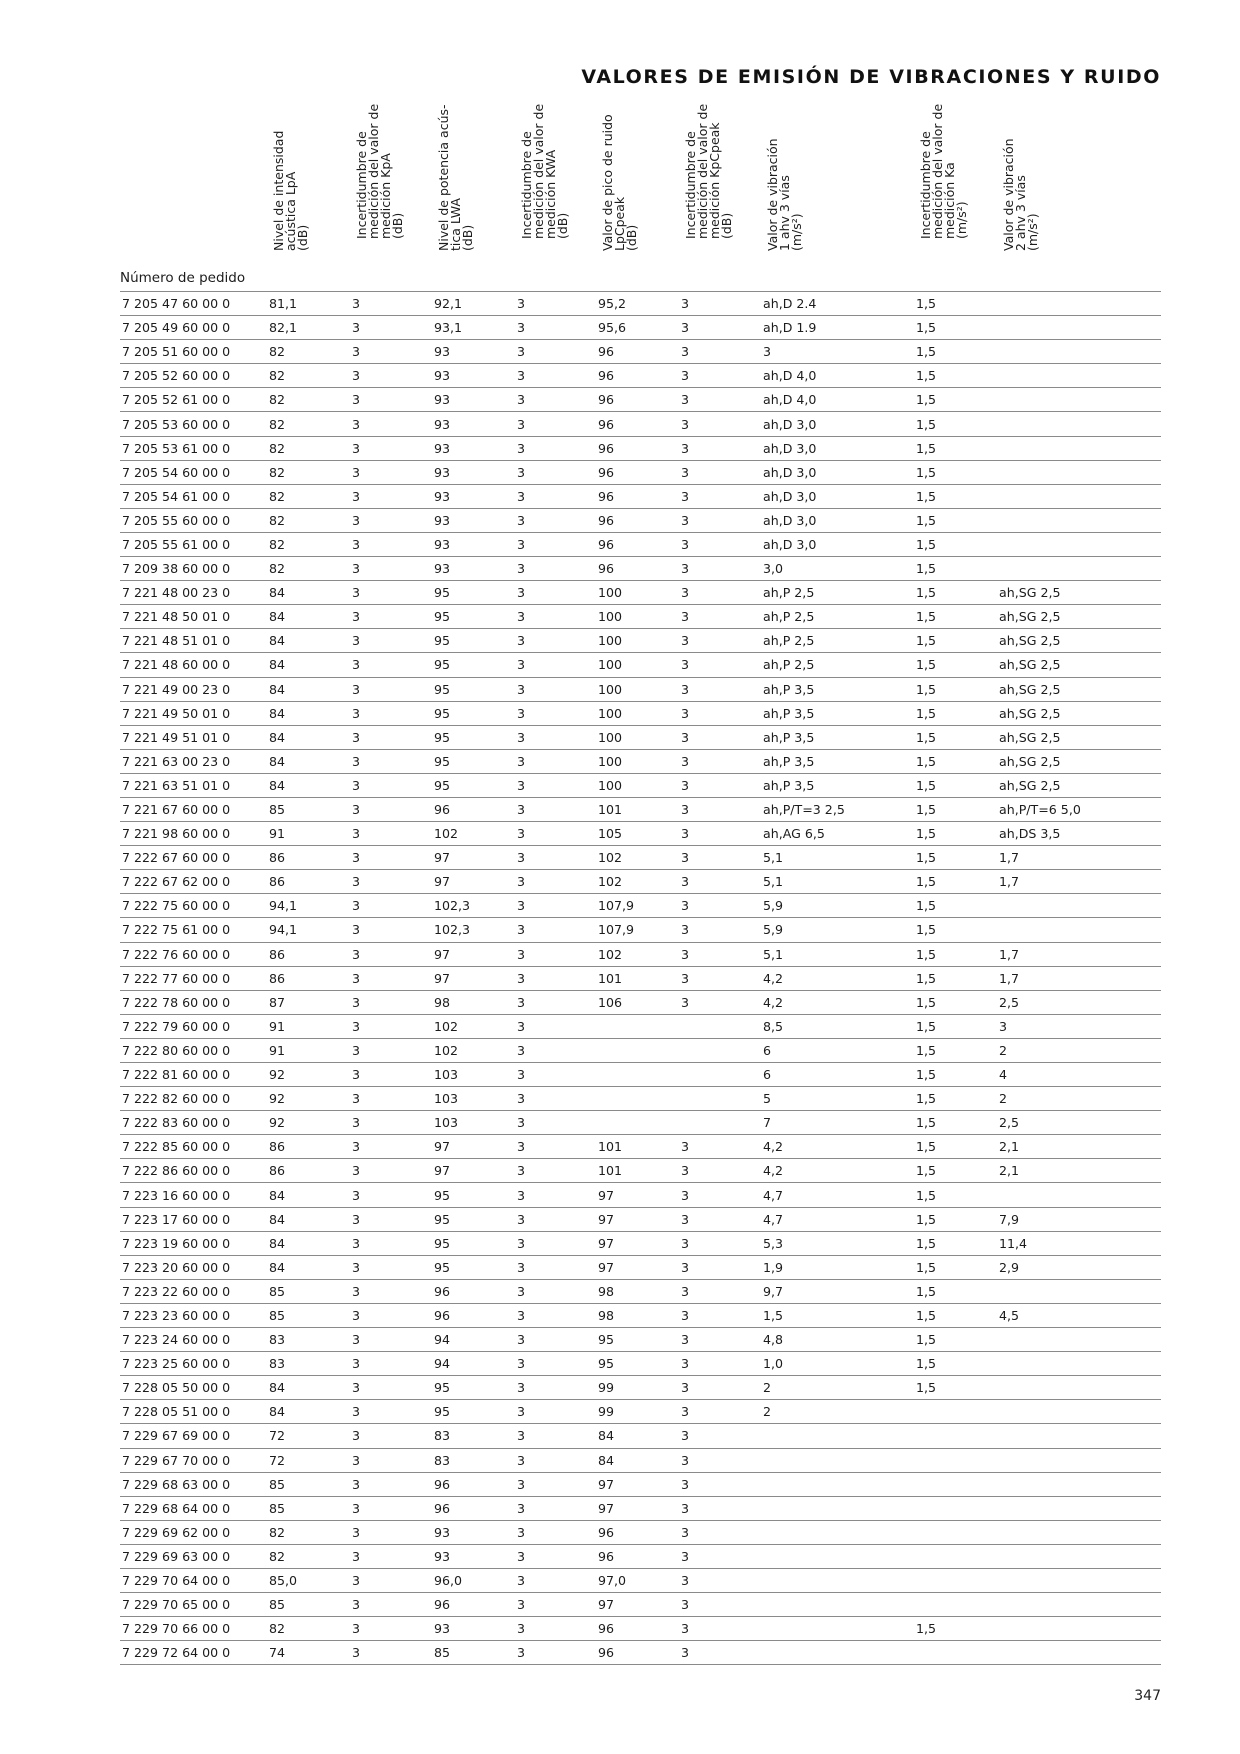 This screenshot has width=1240, height=1754. What do you see at coordinates (637, 1508) in the screenshot?
I see `table-cell: 97` at bounding box center [637, 1508].